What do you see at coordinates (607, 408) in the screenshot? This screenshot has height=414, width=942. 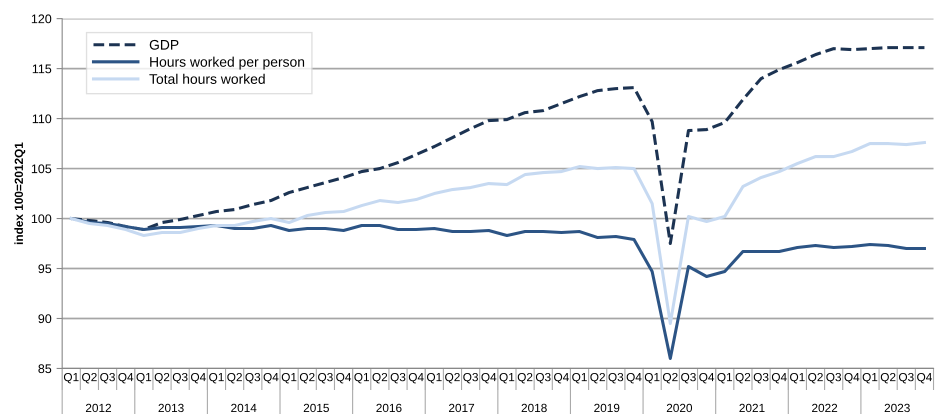 I see `text: 2019` at bounding box center [607, 408].